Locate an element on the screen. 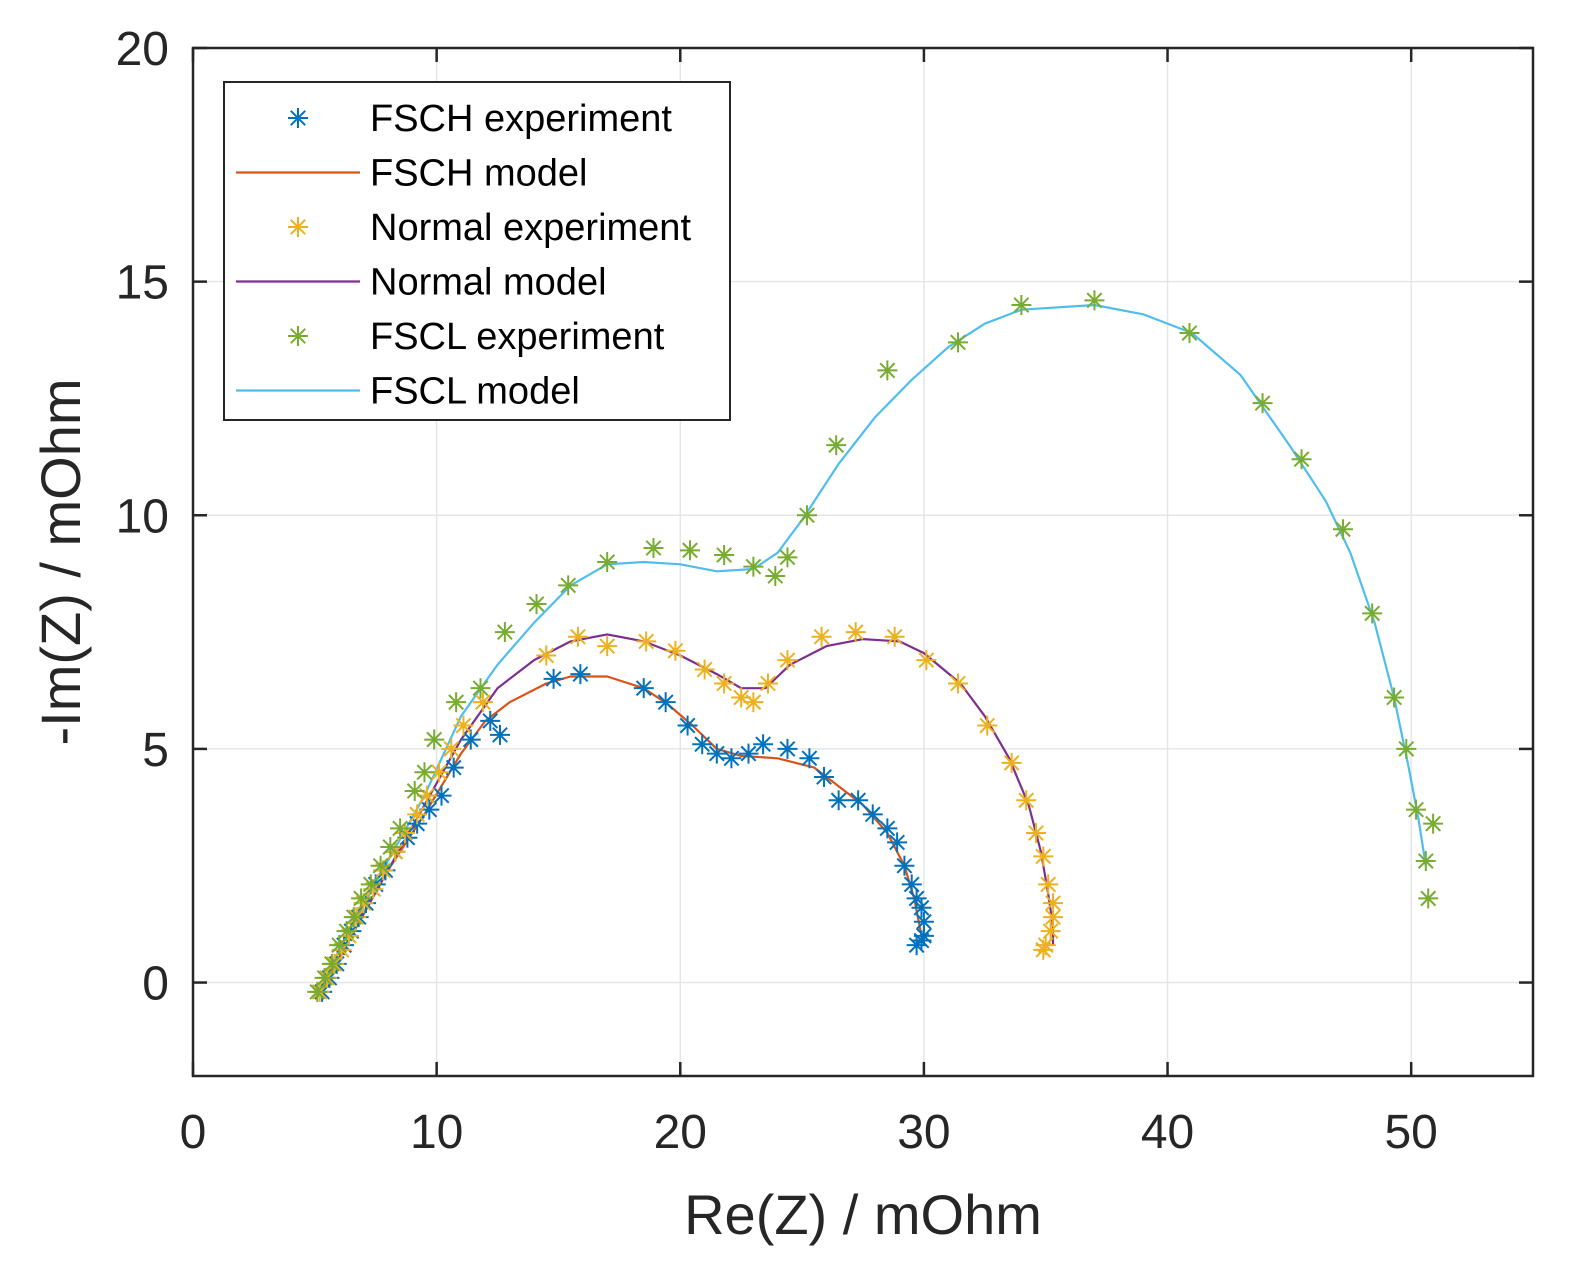 Image resolution: width=1569 pixels, height=1274 pixels. legend-item-normal-experiment: Normal experiment is located at coordinates (489, 228).